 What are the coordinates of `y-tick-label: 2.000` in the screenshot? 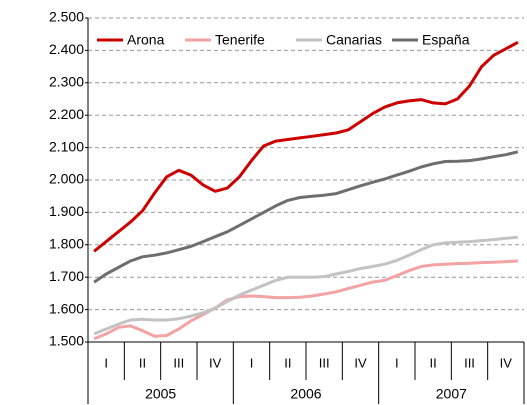 It's located at (66, 179).